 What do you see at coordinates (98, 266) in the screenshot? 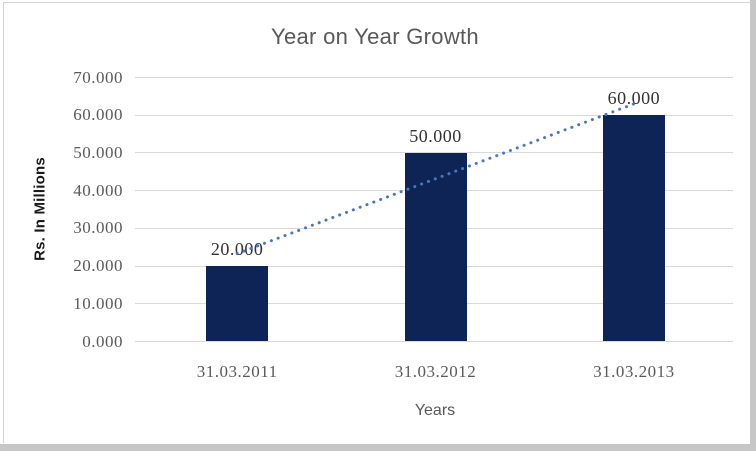
I see `y-tick-label: 20.000` at bounding box center [98, 266].